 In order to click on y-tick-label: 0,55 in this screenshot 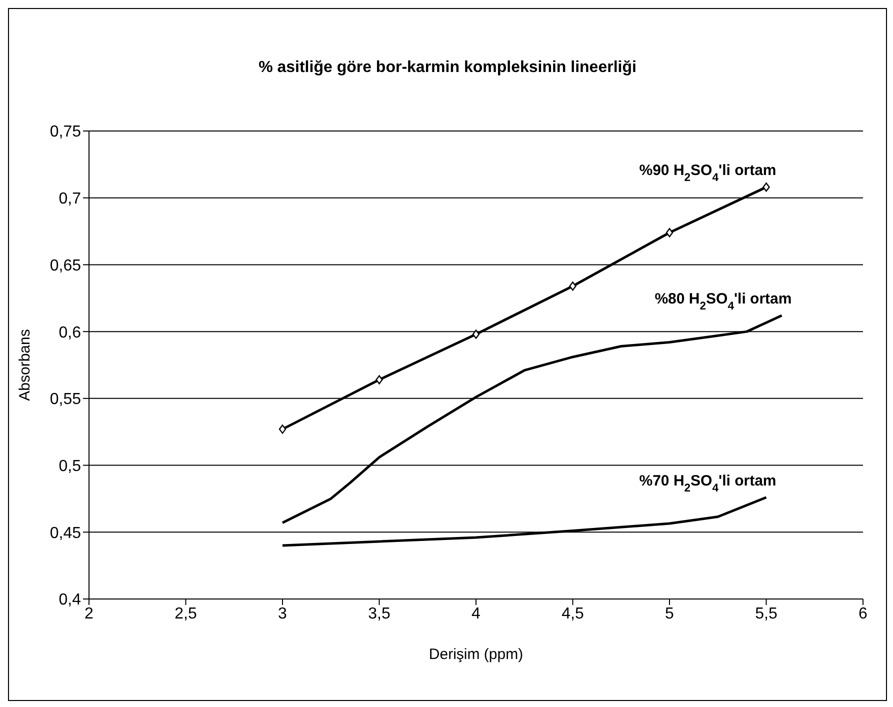, I will do `click(66, 399)`.